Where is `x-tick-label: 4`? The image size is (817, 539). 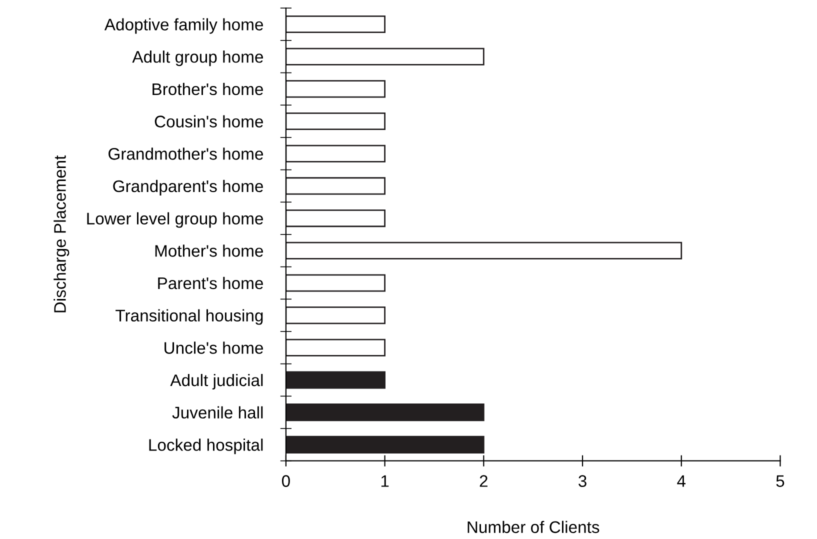
x-tick-label: 4 is located at coordinates (681, 481).